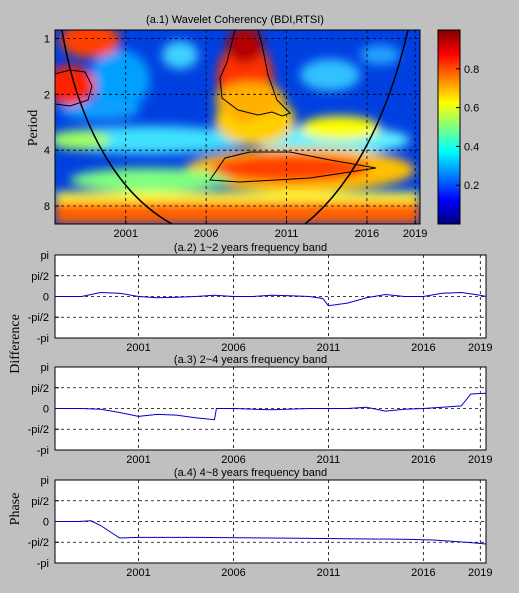 Image resolution: width=519 pixels, height=593 pixels. What do you see at coordinates (126, 234) in the screenshot?
I see `heatmap-xtick-label: 2001` at bounding box center [126, 234].